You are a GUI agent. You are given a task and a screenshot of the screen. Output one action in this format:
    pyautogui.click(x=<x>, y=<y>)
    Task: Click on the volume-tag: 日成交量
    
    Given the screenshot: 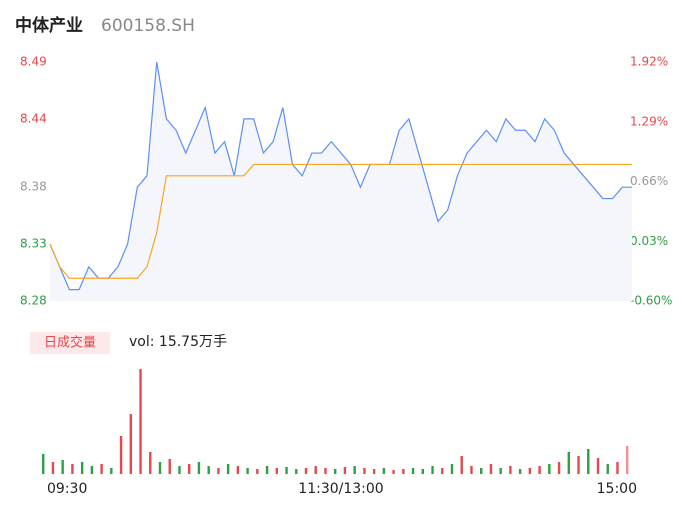 What is the action you would take?
    pyautogui.click(x=70, y=343)
    